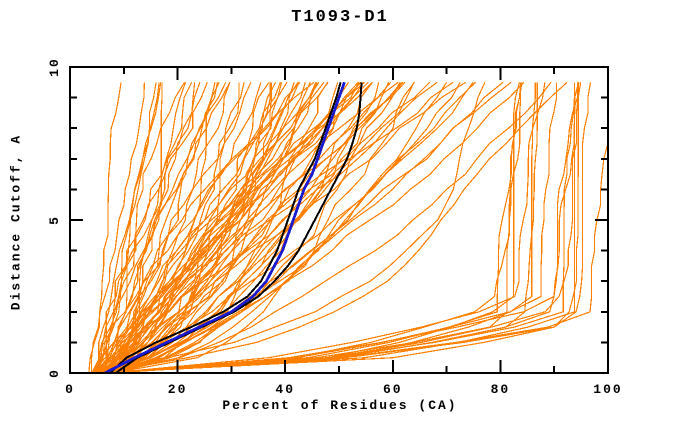  Describe the element at coordinates (54, 220) in the screenshot. I see `y-tick-label: 5` at that location.